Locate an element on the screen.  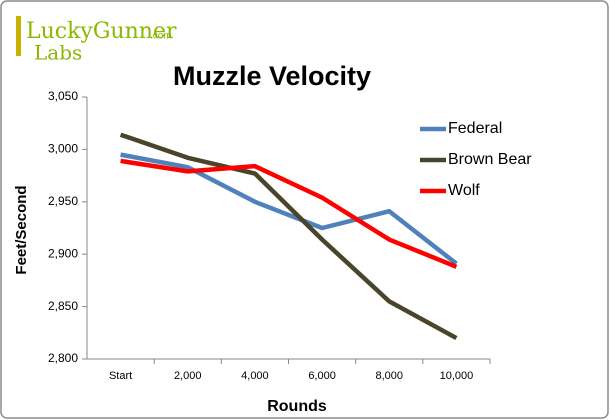
x-tick-label: 10,000 is located at coordinates (457, 376).